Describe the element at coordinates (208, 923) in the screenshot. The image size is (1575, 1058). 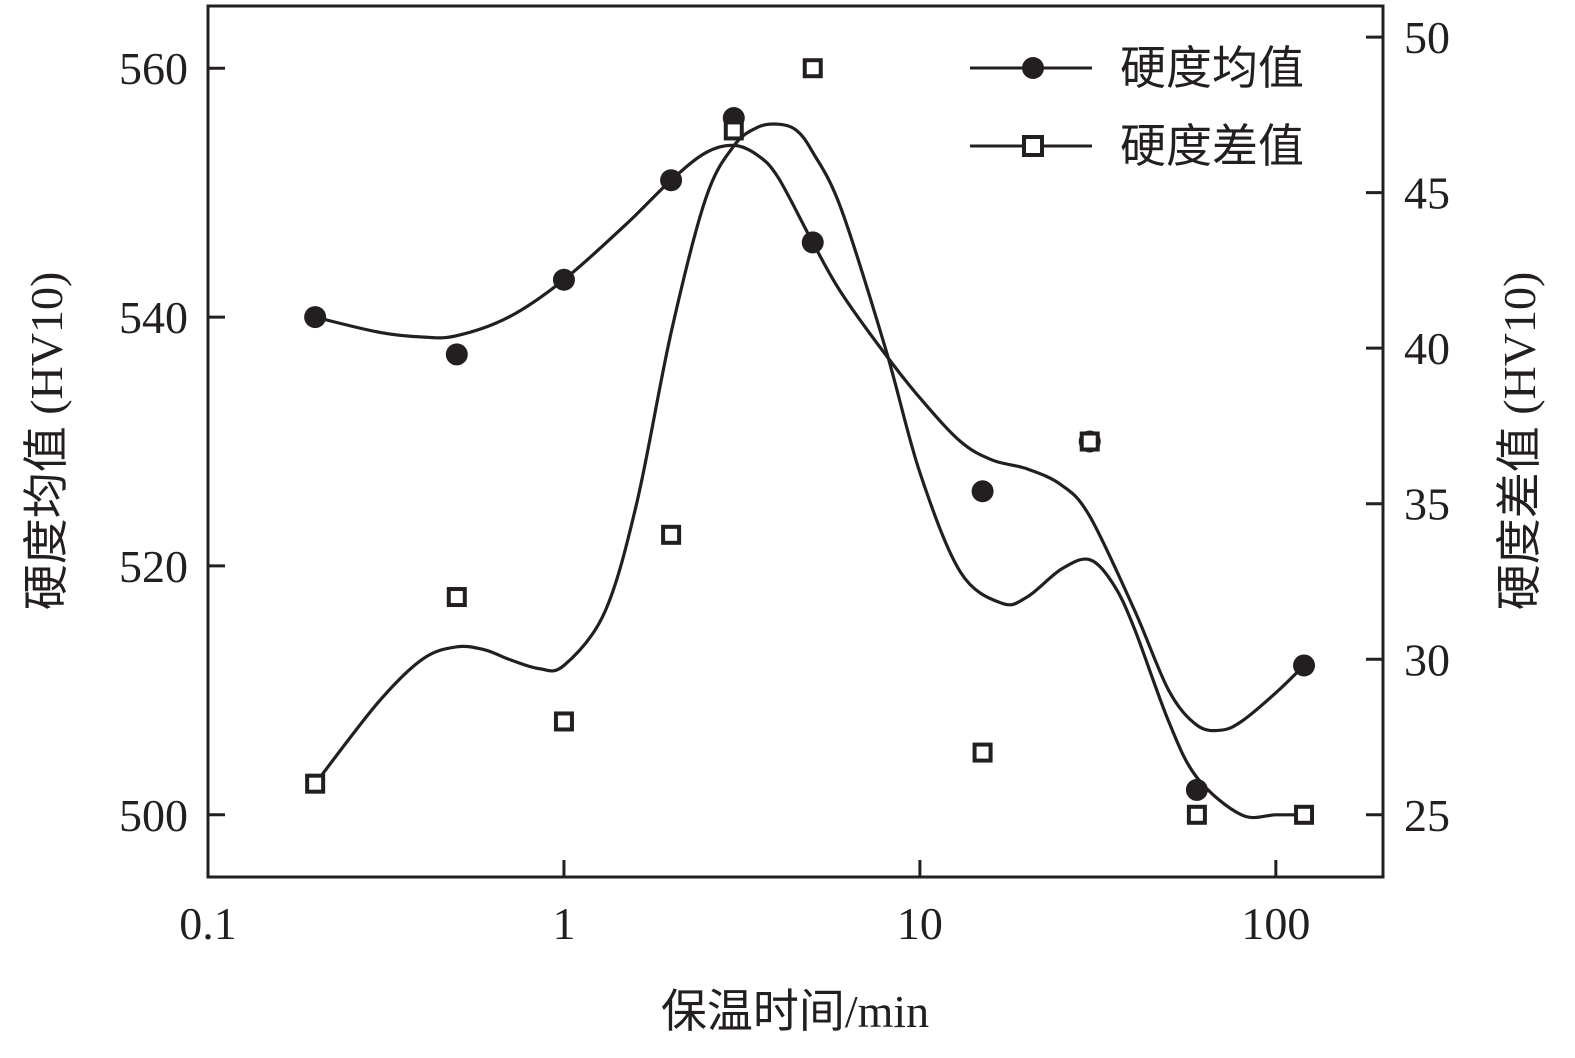
I see `x-tick-label: 0.1` at that location.